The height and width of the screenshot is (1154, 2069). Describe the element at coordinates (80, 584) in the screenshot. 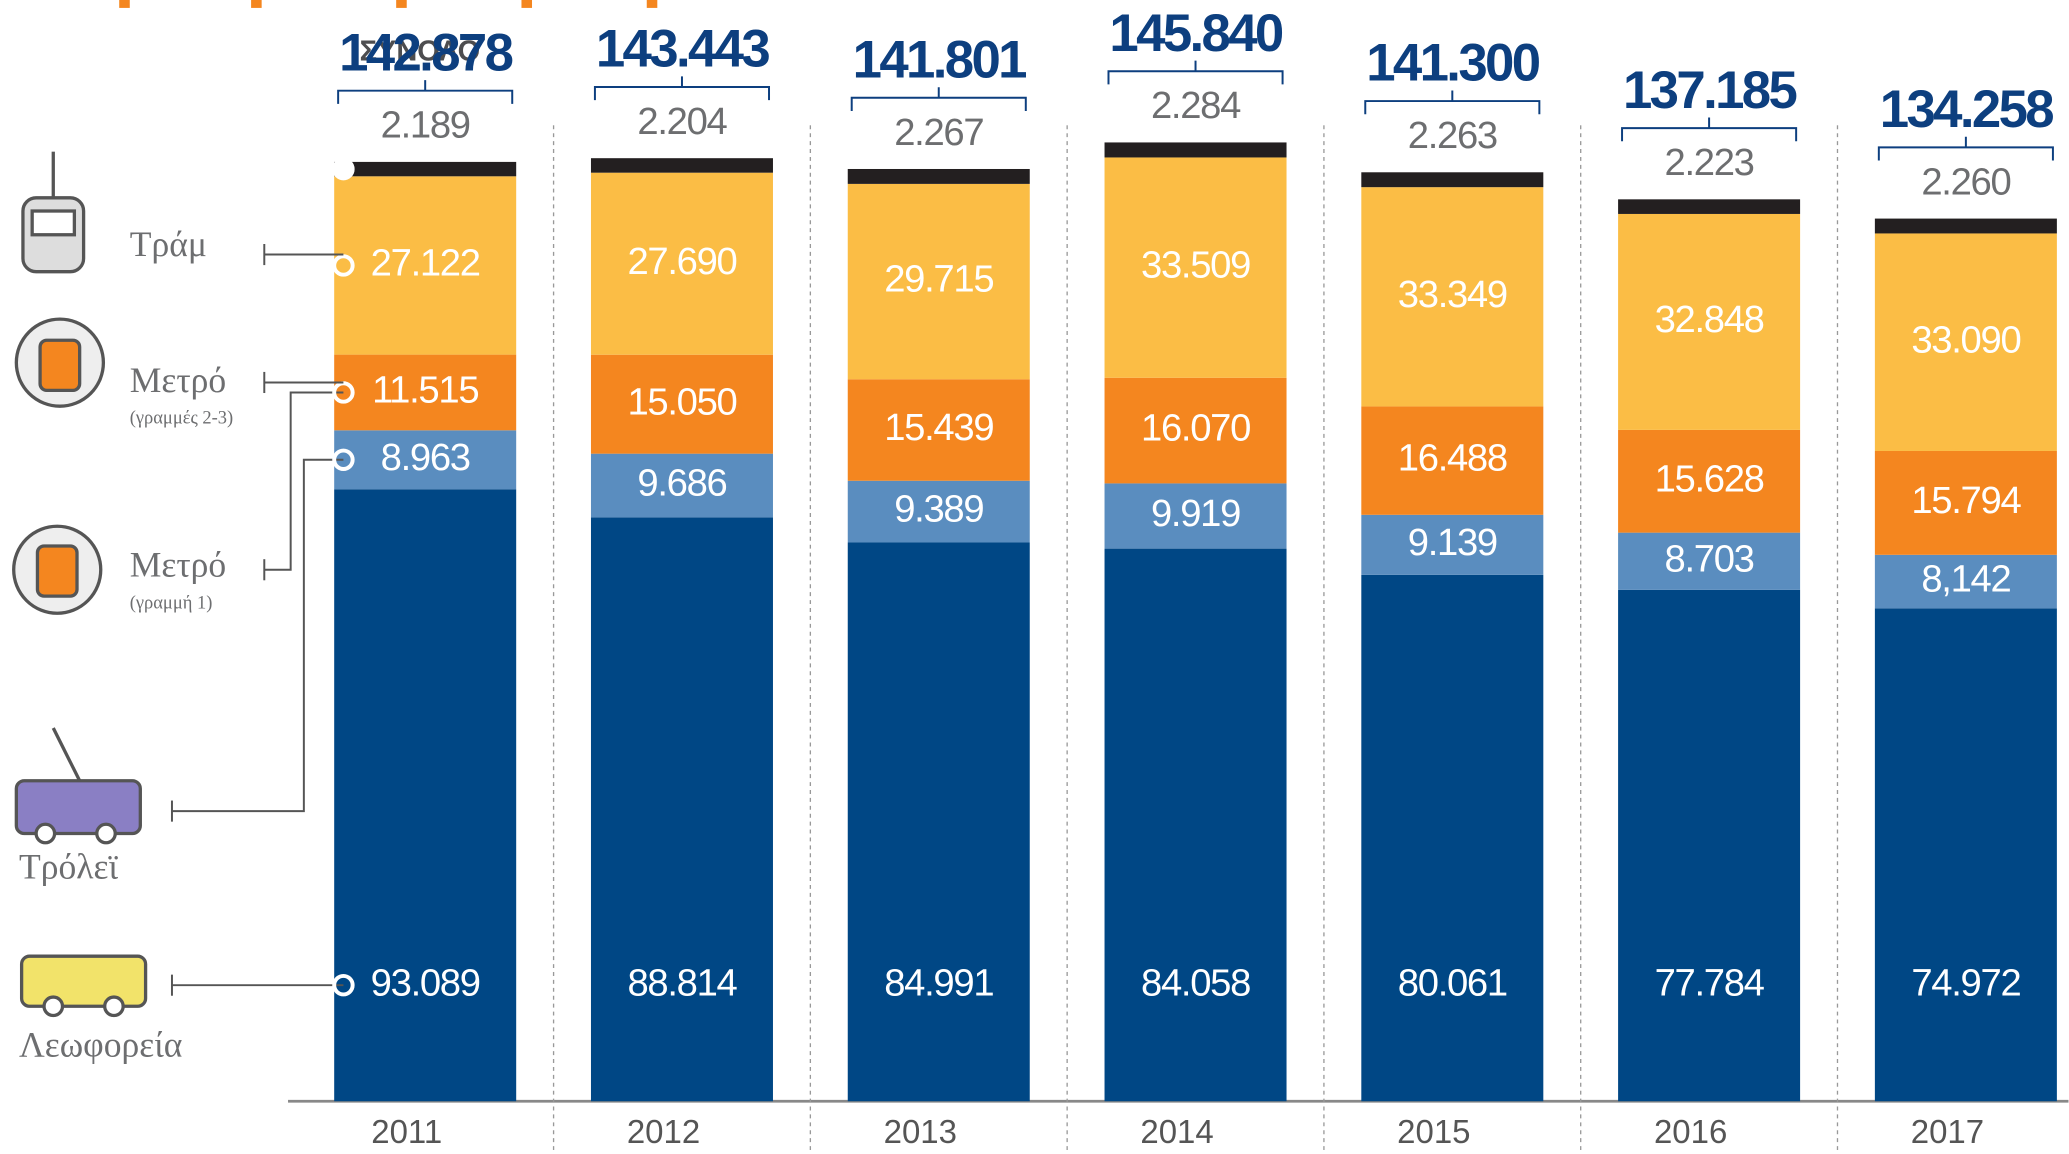

I see `icons` at that location.